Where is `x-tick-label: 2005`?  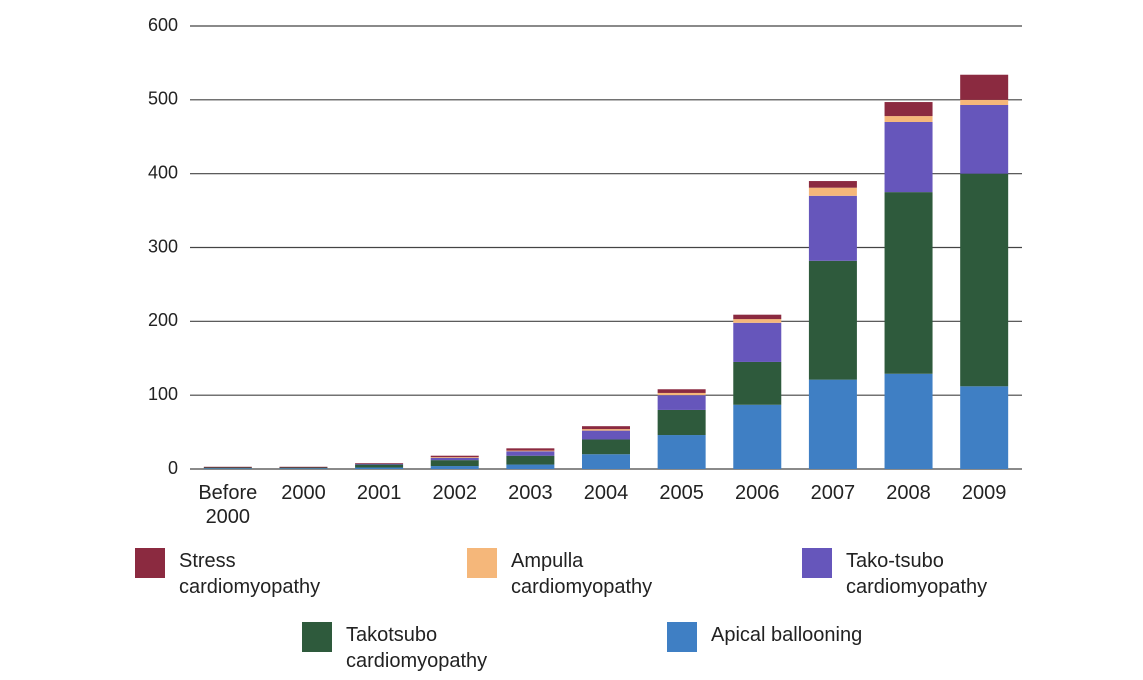
x-tick-label: 2005 is located at coordinates (681, 493).